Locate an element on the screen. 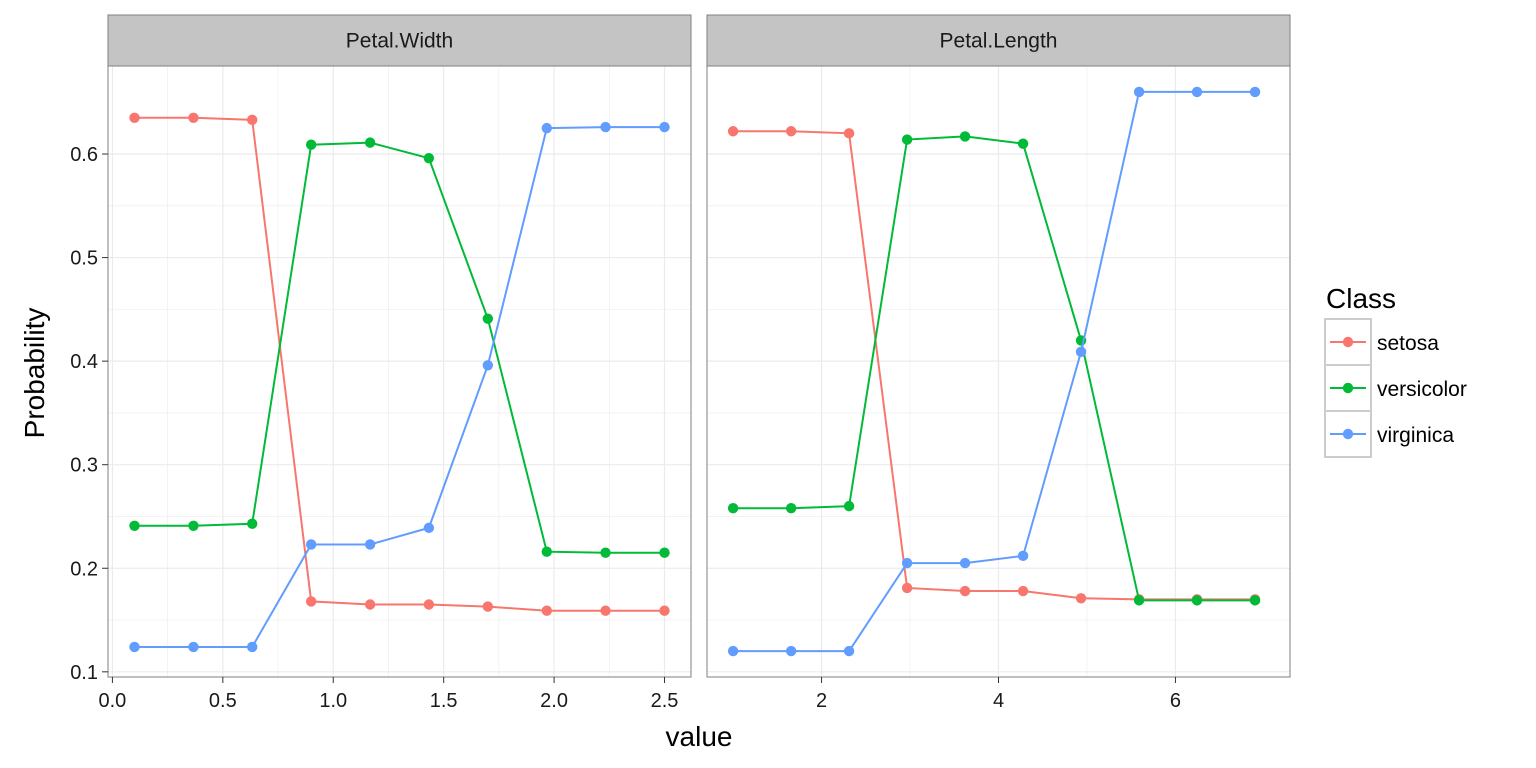 This screenshot has width=1536, height=768. legend: Class setosa versicolor virginica is located at coordinates (1395, 370).